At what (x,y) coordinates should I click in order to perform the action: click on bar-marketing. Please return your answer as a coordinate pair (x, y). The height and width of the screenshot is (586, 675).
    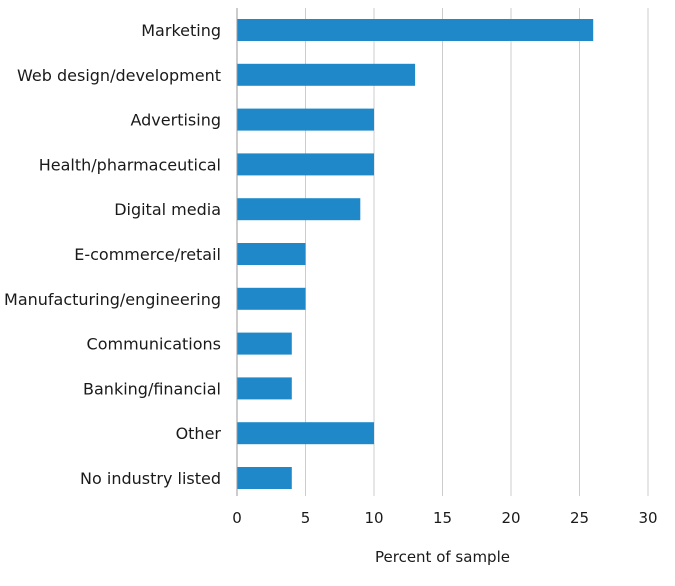
    Looking at the image, I should click on (415, 30).